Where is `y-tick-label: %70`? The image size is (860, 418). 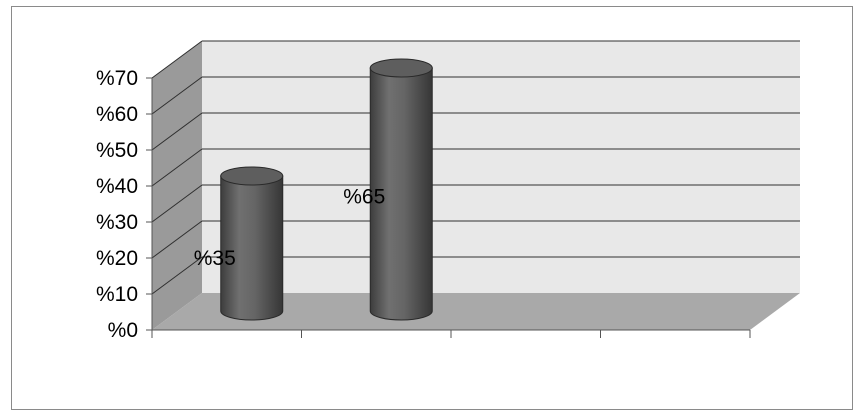
y-tick-label: %70 is located at coordinates (117, 78).